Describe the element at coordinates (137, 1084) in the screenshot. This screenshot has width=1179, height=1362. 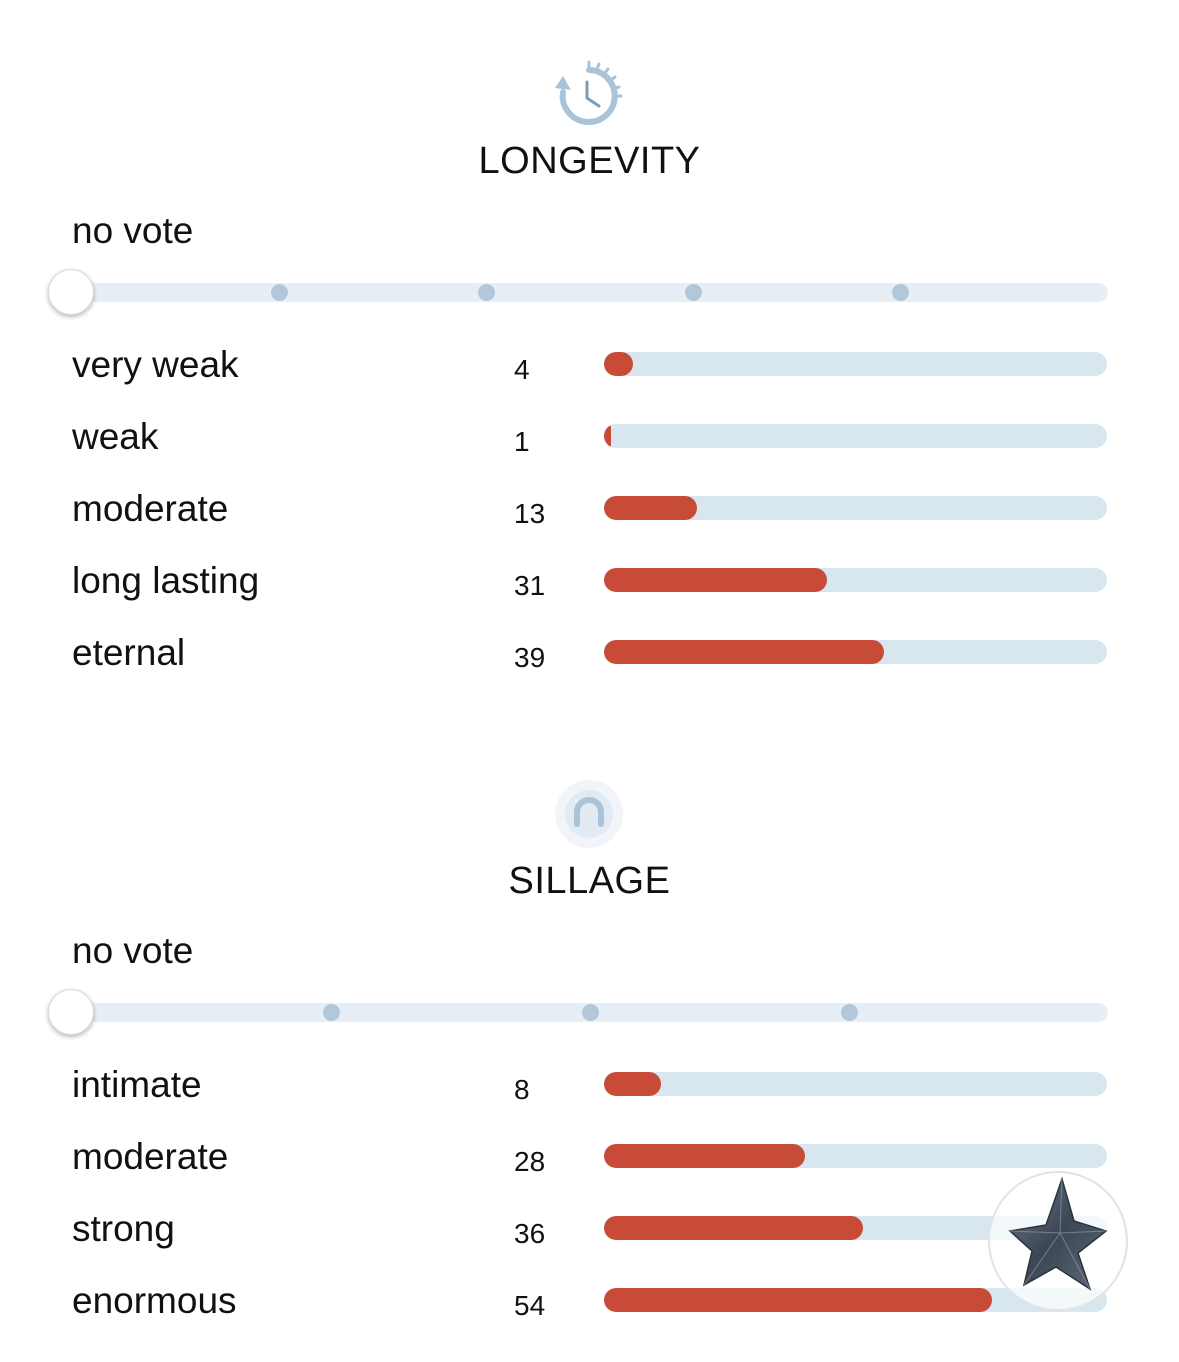
I see `rating-label: intimate` at that location.